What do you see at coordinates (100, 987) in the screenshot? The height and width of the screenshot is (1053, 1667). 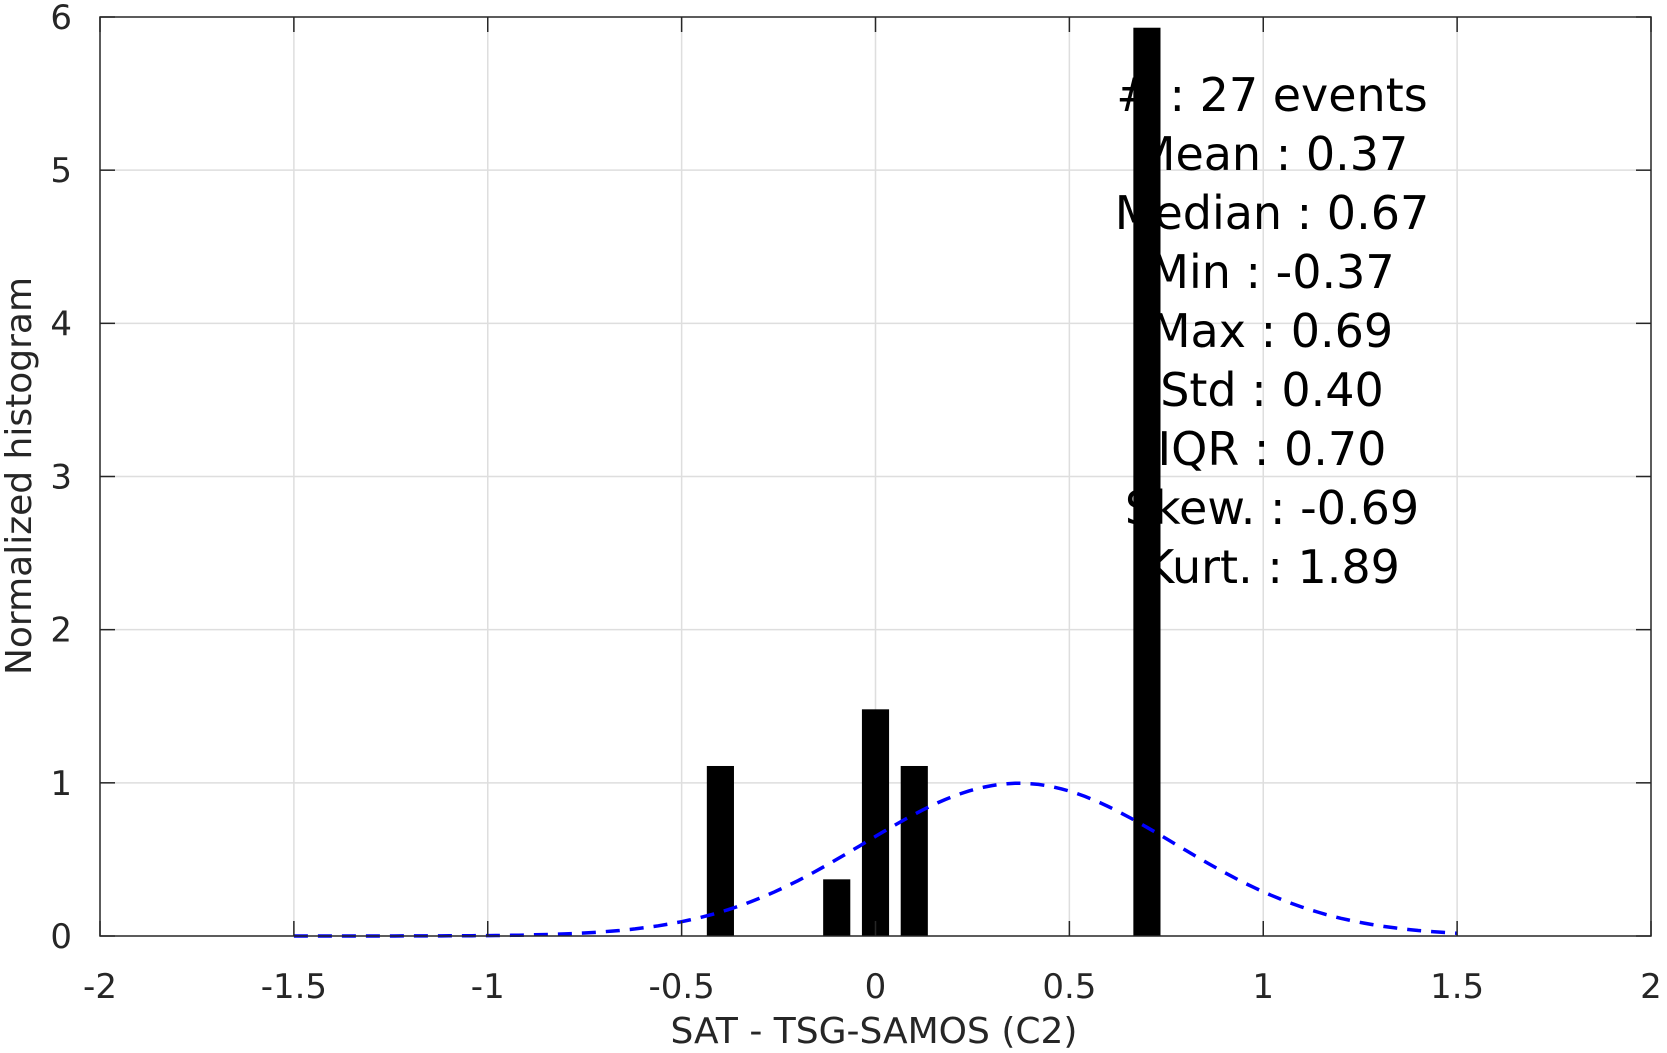 I see `x-tick-label-0: -2` at bounding box center [100, 987].